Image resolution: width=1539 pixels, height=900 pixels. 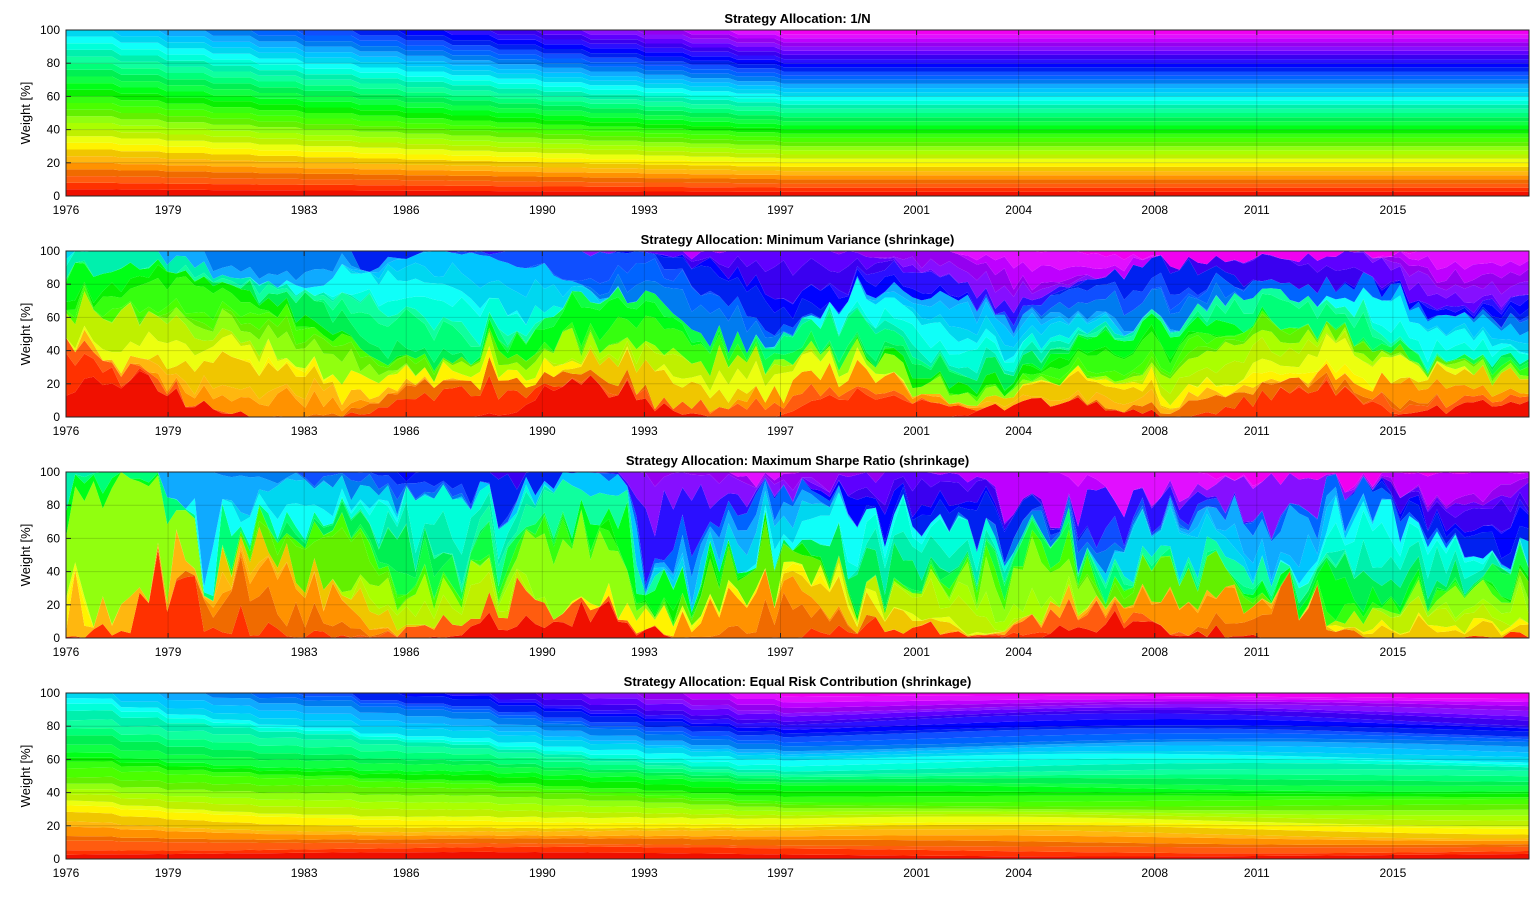 What do you see at coordinates (916, 431) in the screenshot?
I see `x-tick-label: 2001` at bounding box center [916, 431].